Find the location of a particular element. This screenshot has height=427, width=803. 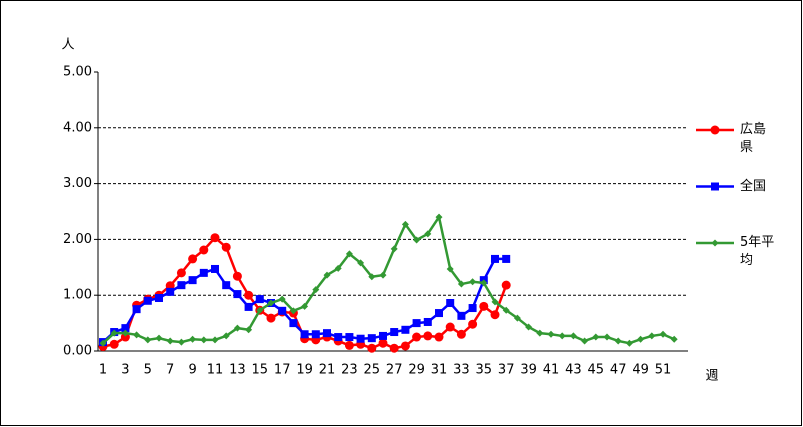

x-tick-label: 33 is located at coordinates (461, 370).